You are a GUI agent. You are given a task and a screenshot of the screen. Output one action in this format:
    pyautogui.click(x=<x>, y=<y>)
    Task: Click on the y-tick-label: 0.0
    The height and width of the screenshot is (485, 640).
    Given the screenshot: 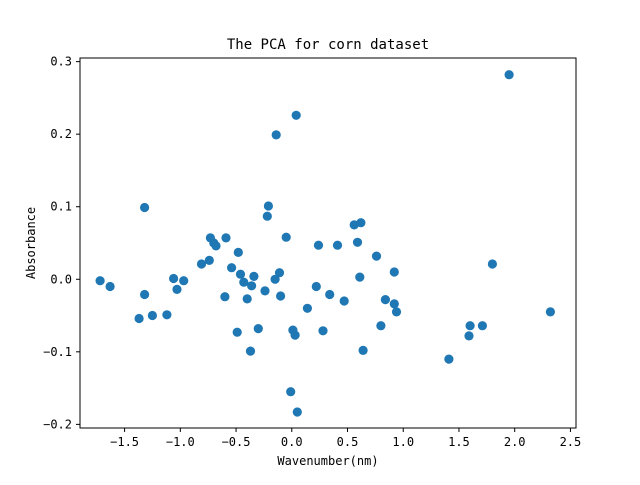 What is the action you would take?
    pyautogui.click(x=61, y=279)
    